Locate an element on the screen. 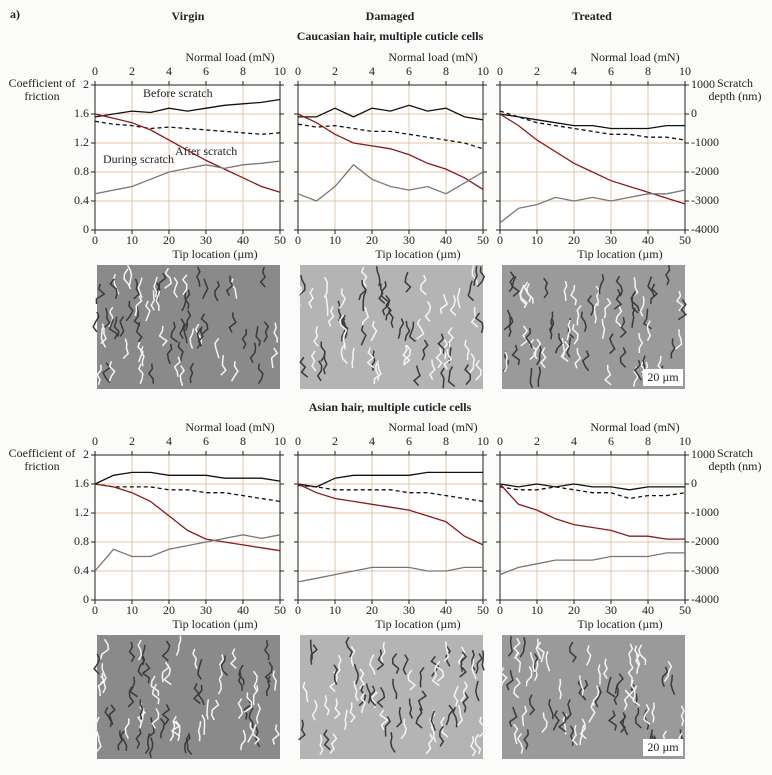  x-tick-label: 50 is located at coordinates (483, 240).